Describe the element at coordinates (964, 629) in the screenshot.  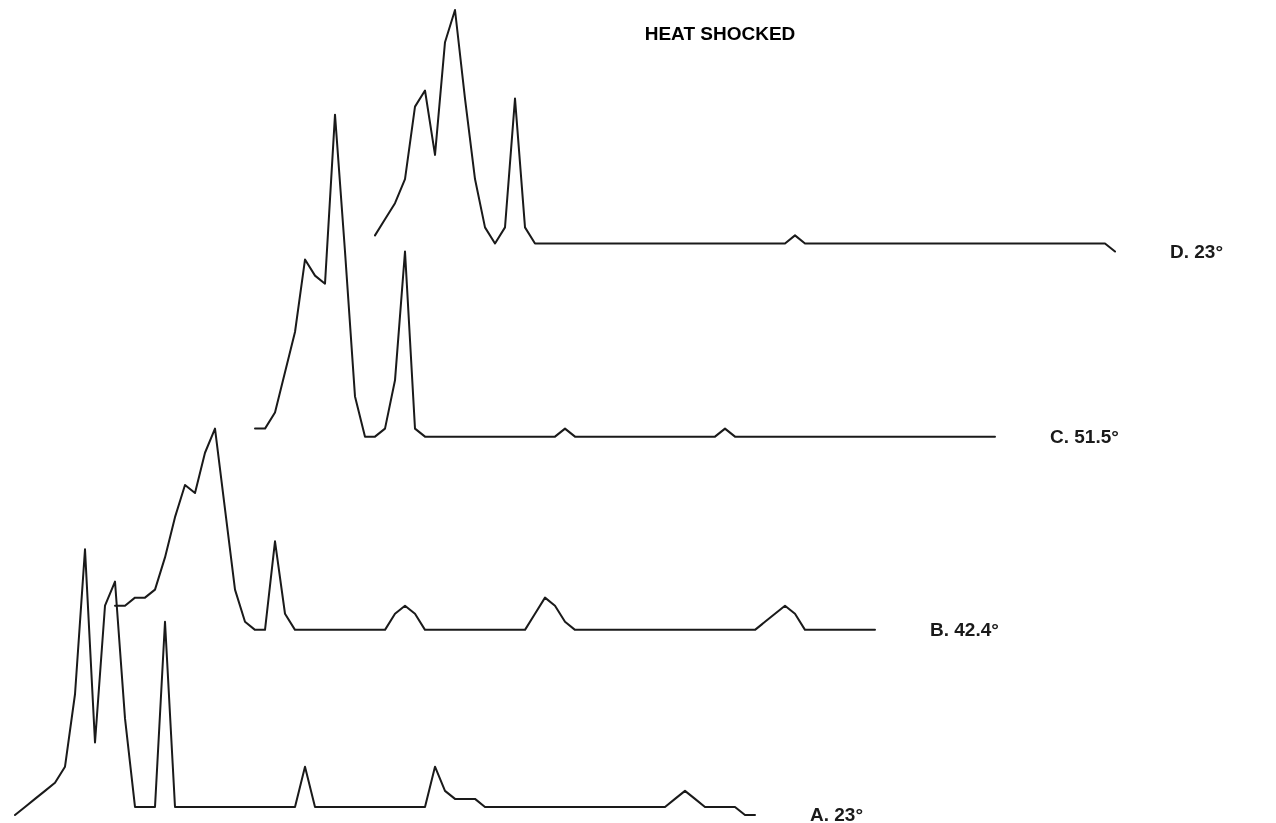
I see `text: B. 42.4°` at that location.